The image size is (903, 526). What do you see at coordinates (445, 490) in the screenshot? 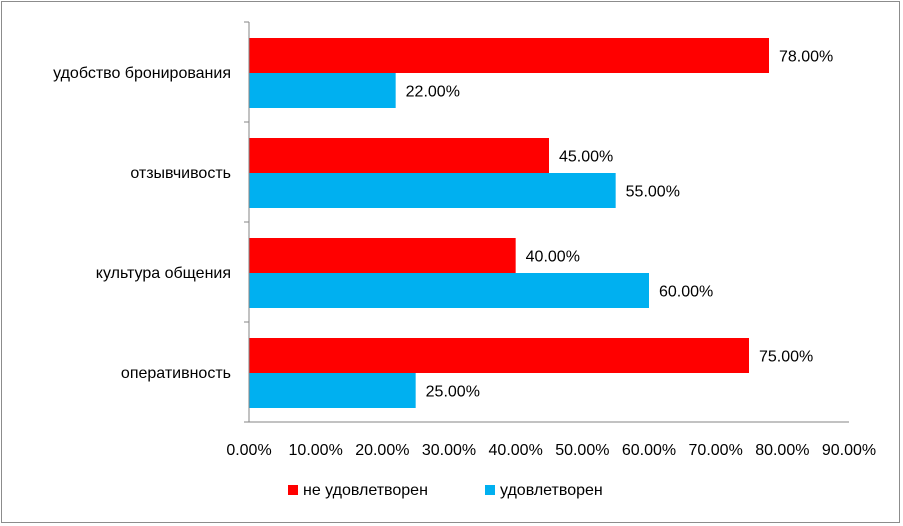
I see `legend: не удовлетворен удовлетворен` at bounding box center [445, 490].